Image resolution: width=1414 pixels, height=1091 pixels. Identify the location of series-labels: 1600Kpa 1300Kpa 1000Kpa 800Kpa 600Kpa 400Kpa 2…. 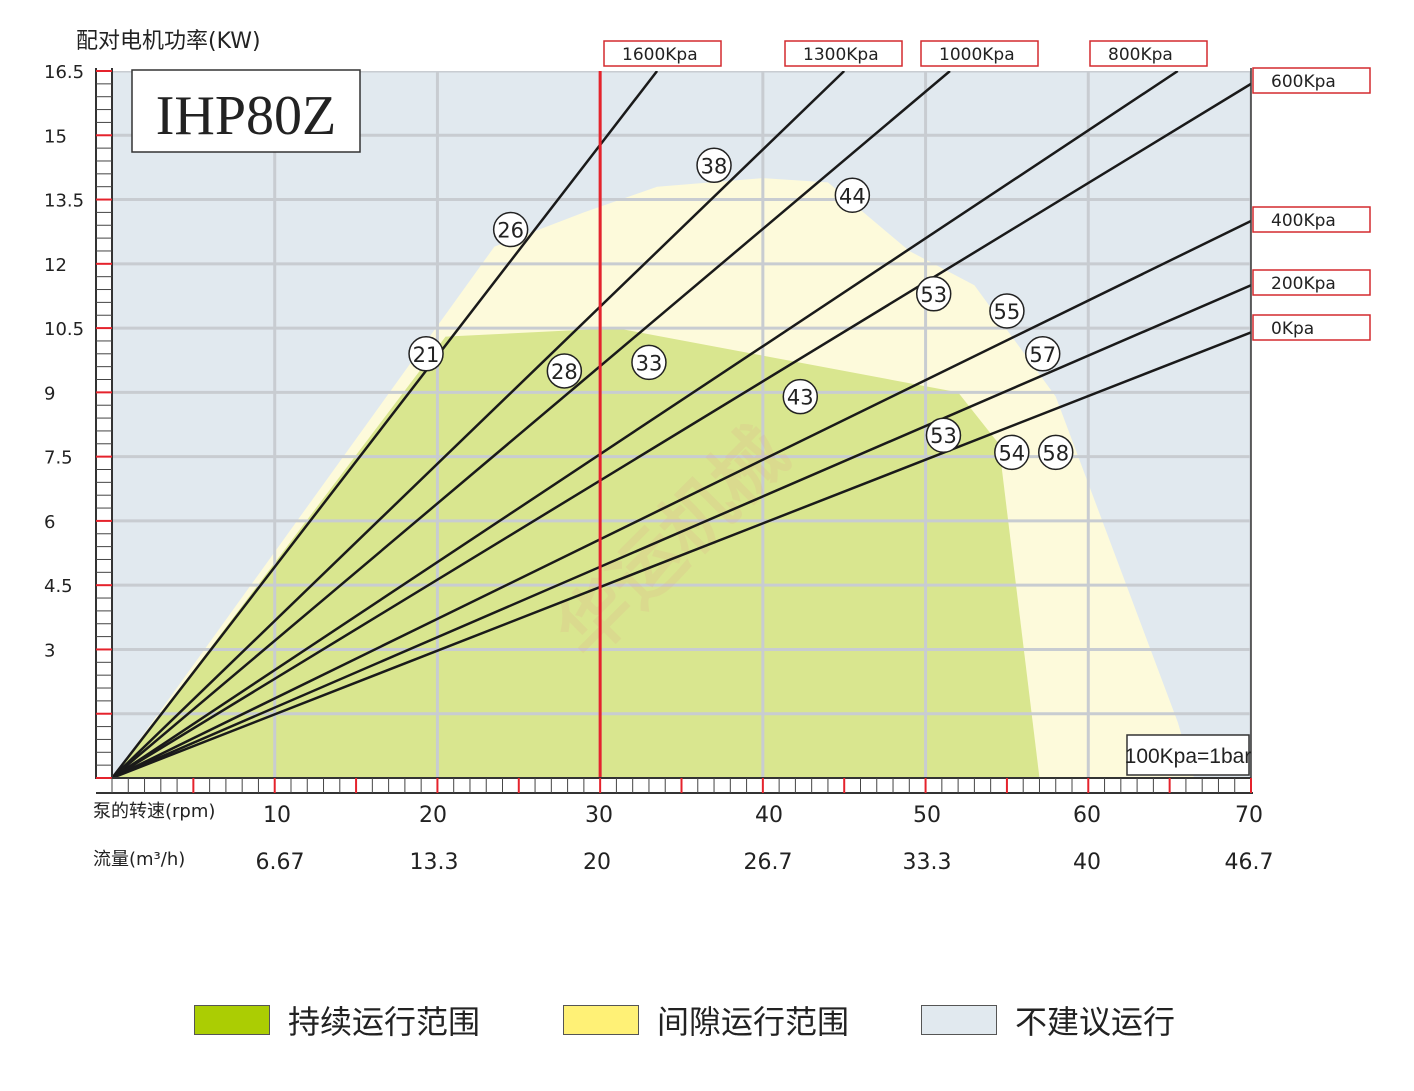
(987, 190).